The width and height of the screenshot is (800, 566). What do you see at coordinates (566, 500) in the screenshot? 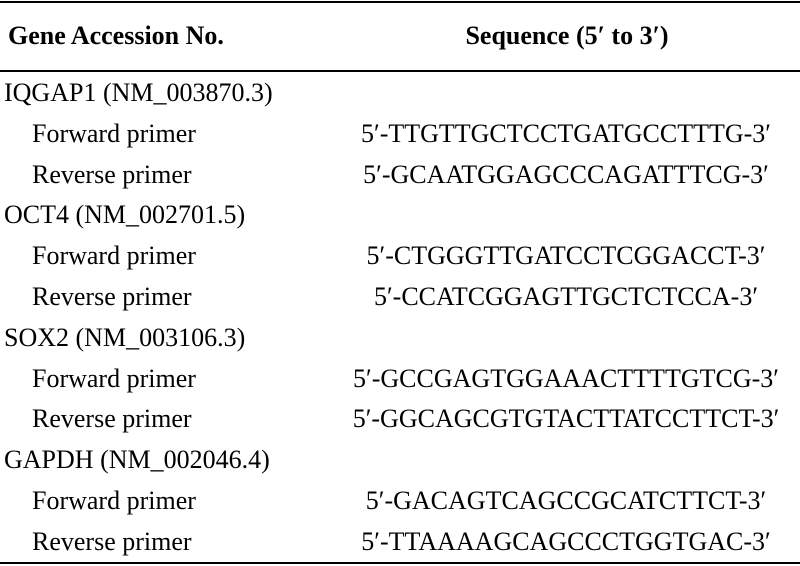
I see `sequence: 5′-GACAGTCAGCCGCATCTTCT-3′` at bounding box center [566, 500].